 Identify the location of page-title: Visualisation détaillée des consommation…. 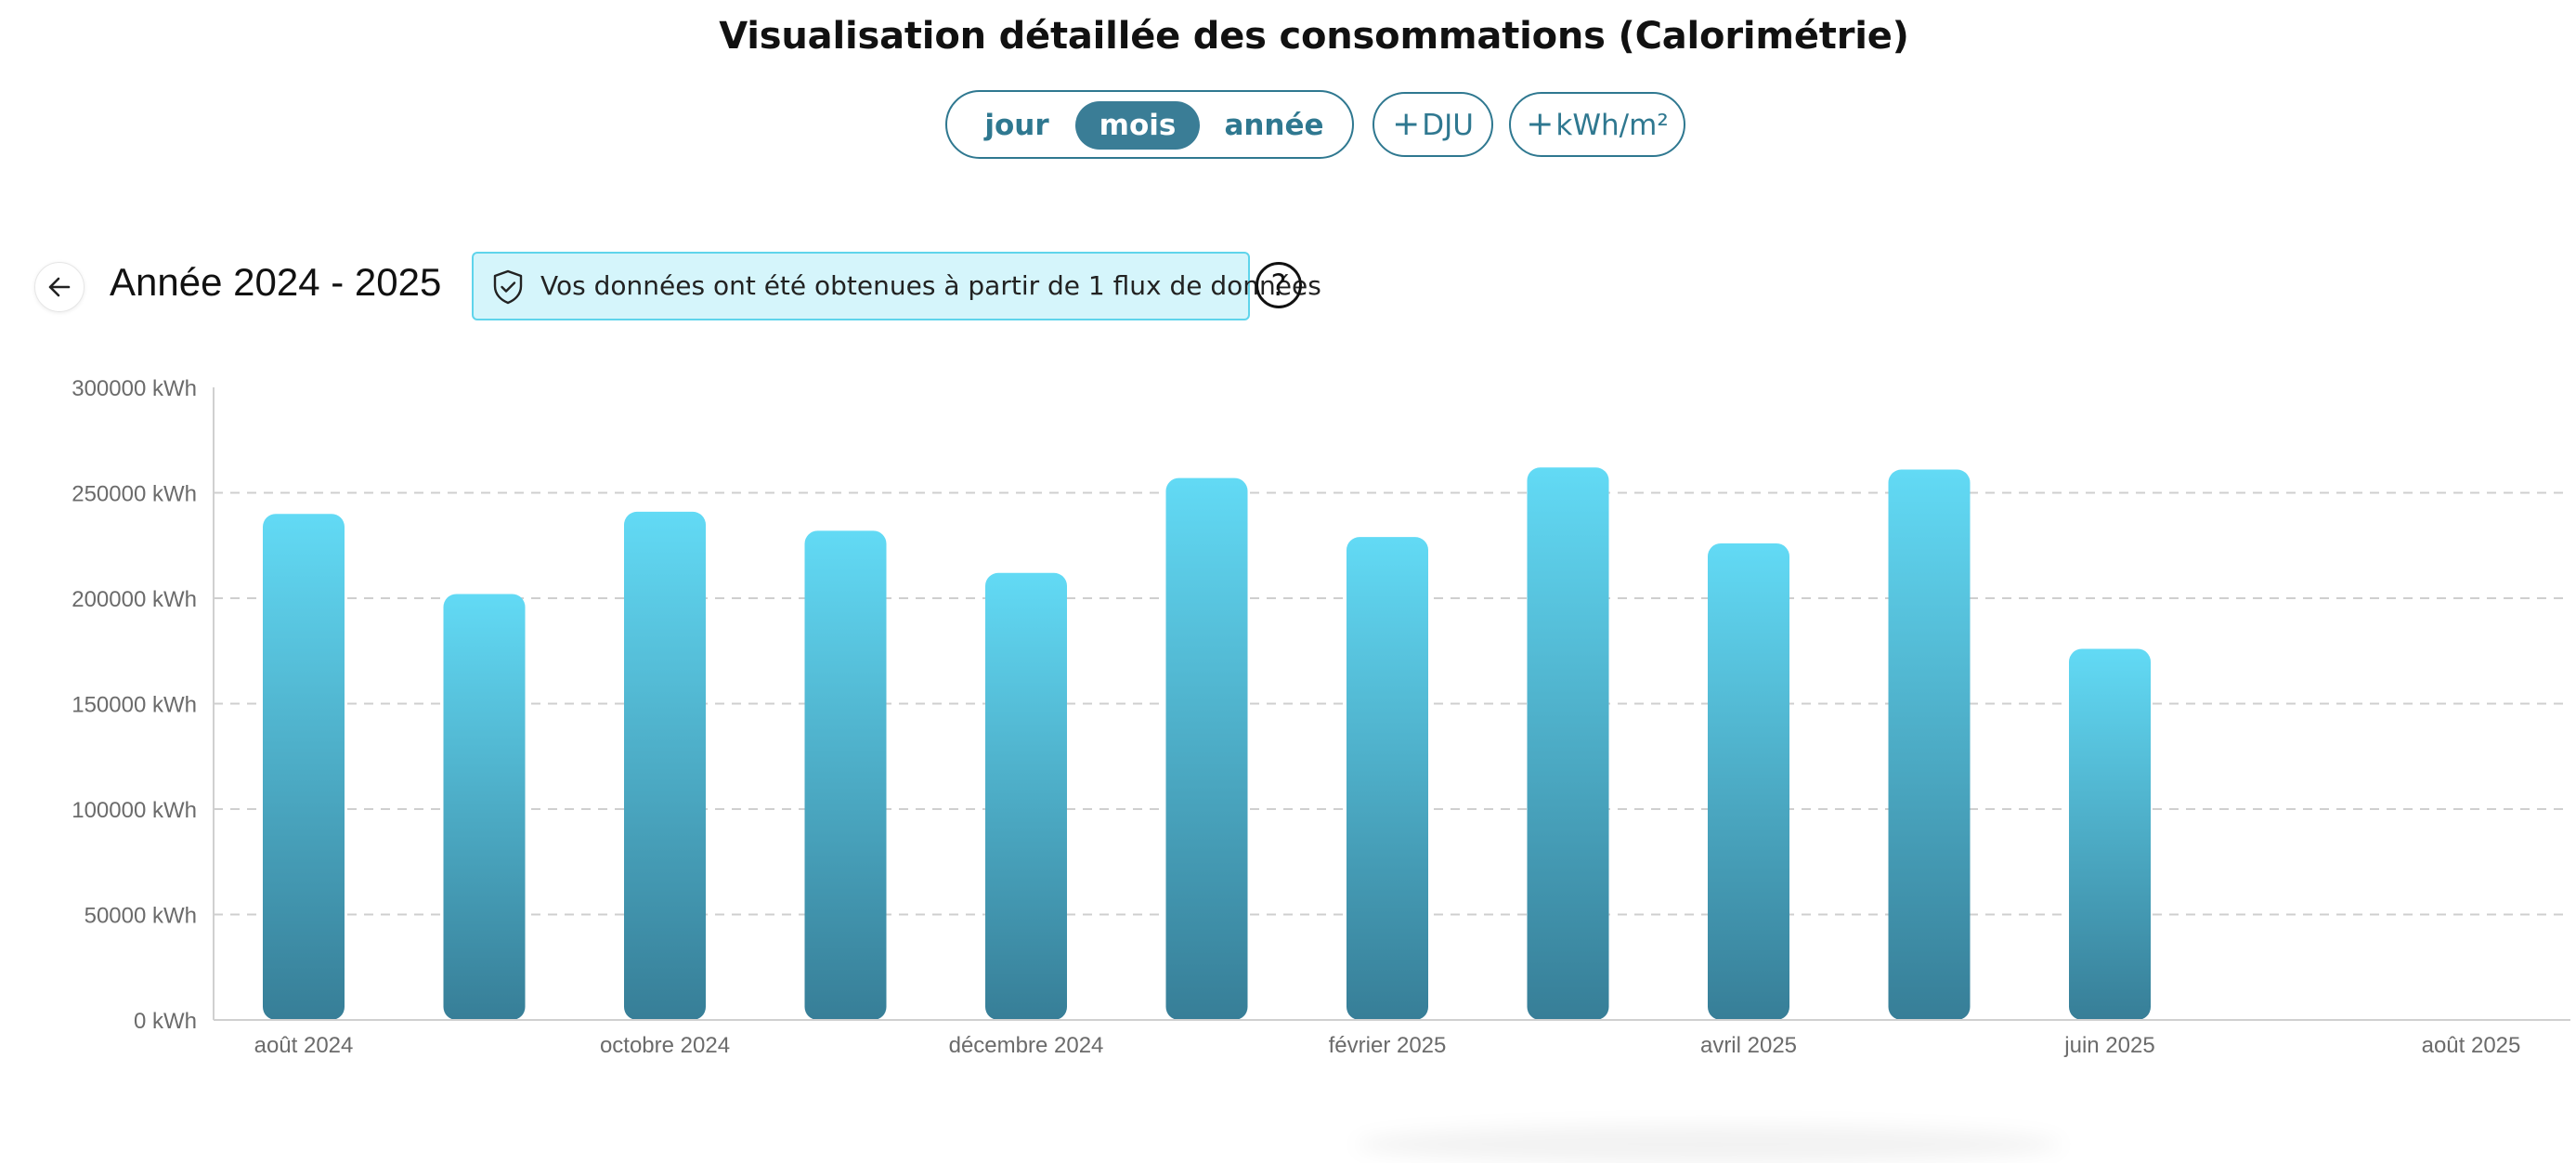
(1314, 36).